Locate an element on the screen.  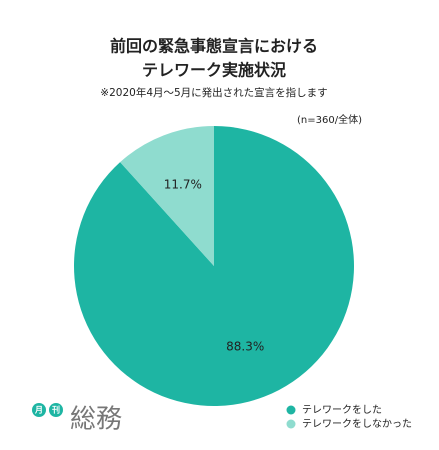
slice-label: 11.7% is located at coordinates (183, 184).